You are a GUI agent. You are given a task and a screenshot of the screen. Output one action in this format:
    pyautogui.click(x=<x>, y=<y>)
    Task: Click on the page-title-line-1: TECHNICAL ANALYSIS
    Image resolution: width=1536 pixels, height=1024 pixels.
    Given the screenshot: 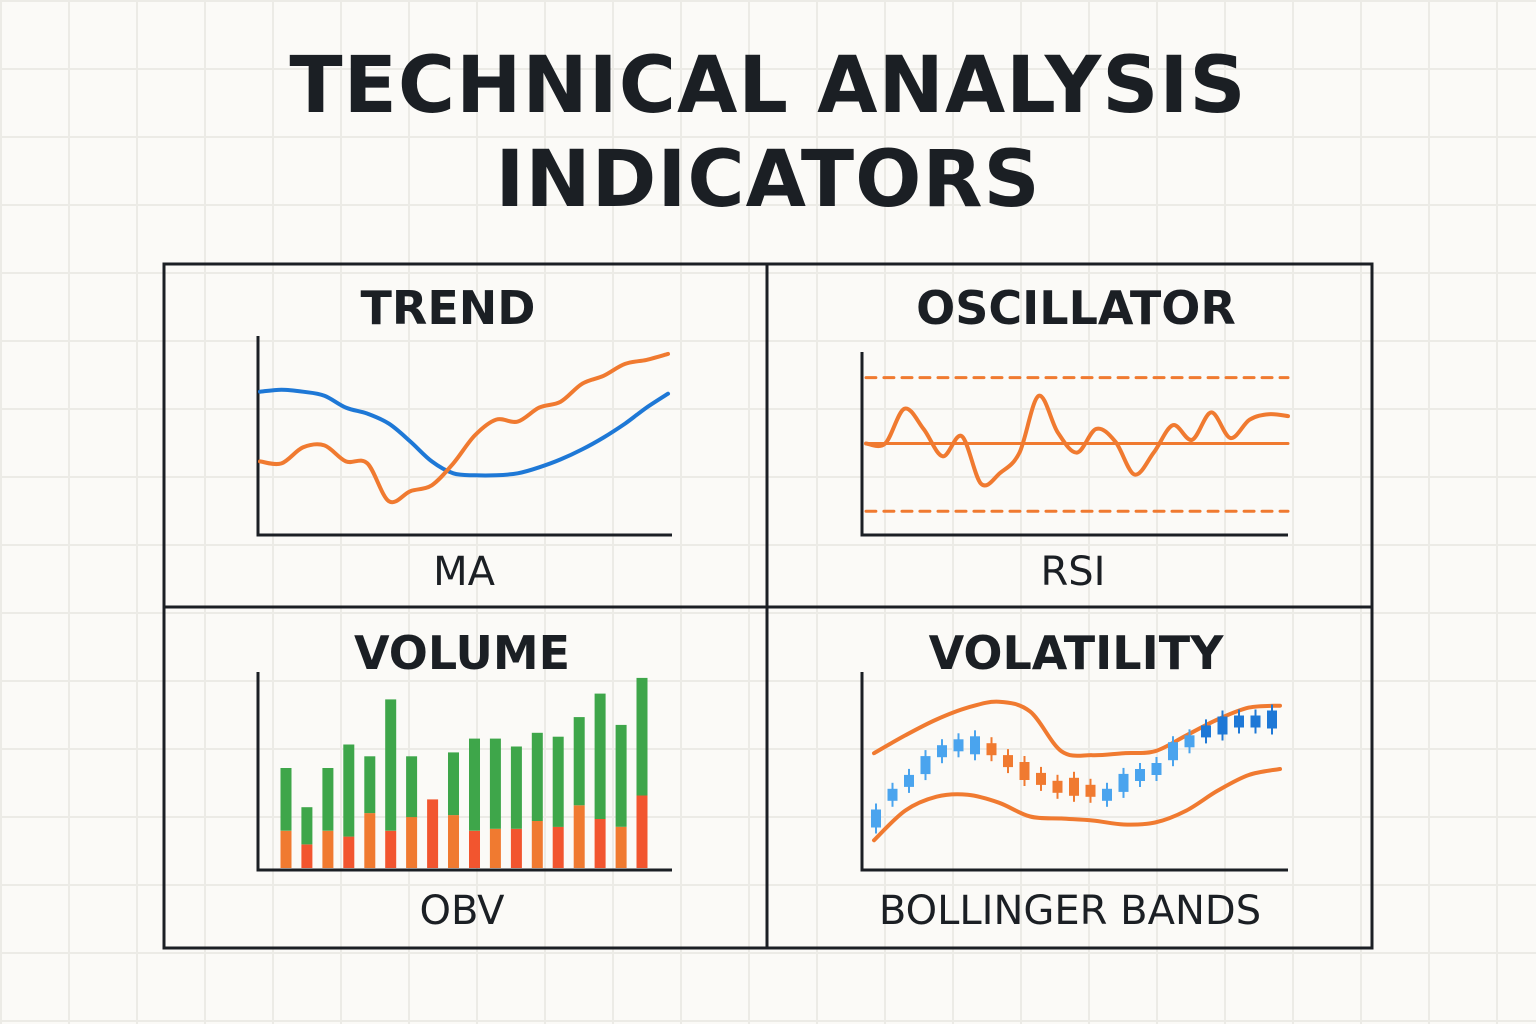 What is the action you would take?
    pyautogui.click(x=768, y=86)
    